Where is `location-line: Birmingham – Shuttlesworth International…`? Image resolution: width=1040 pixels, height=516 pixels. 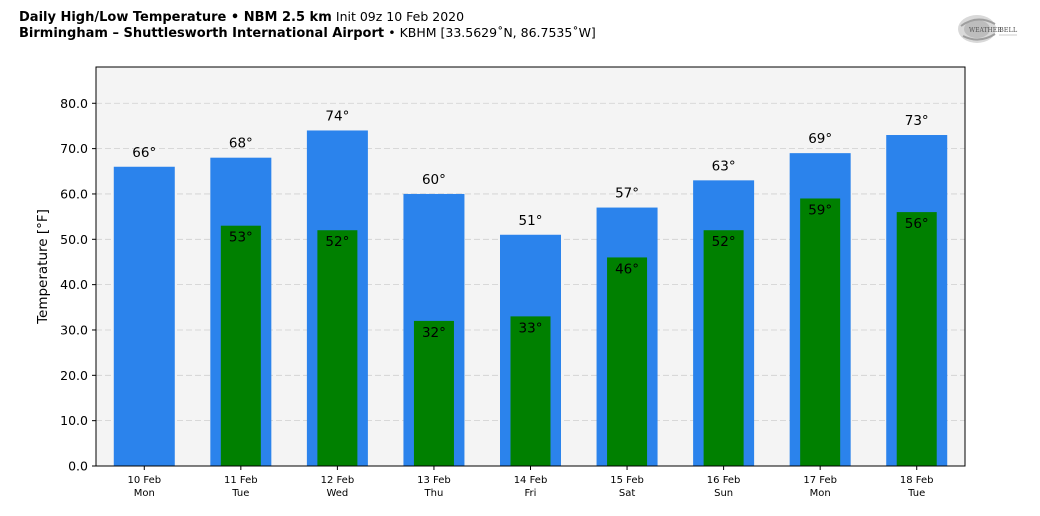 location-line: Birmingham – Shuttlesworth International… is located at coordinates (307, 33).